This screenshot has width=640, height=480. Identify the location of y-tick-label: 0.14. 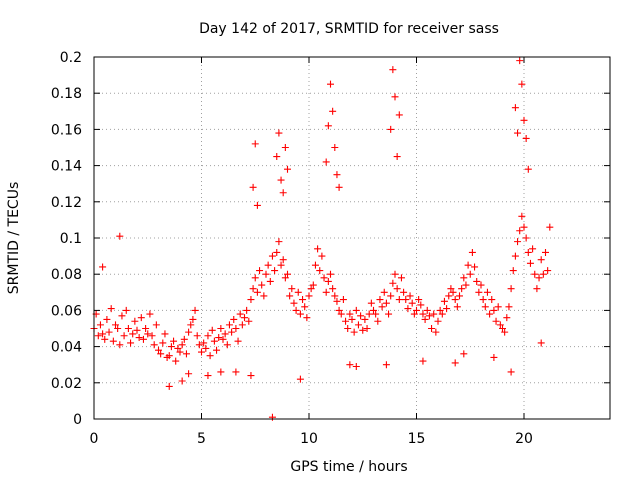
(66, 167).